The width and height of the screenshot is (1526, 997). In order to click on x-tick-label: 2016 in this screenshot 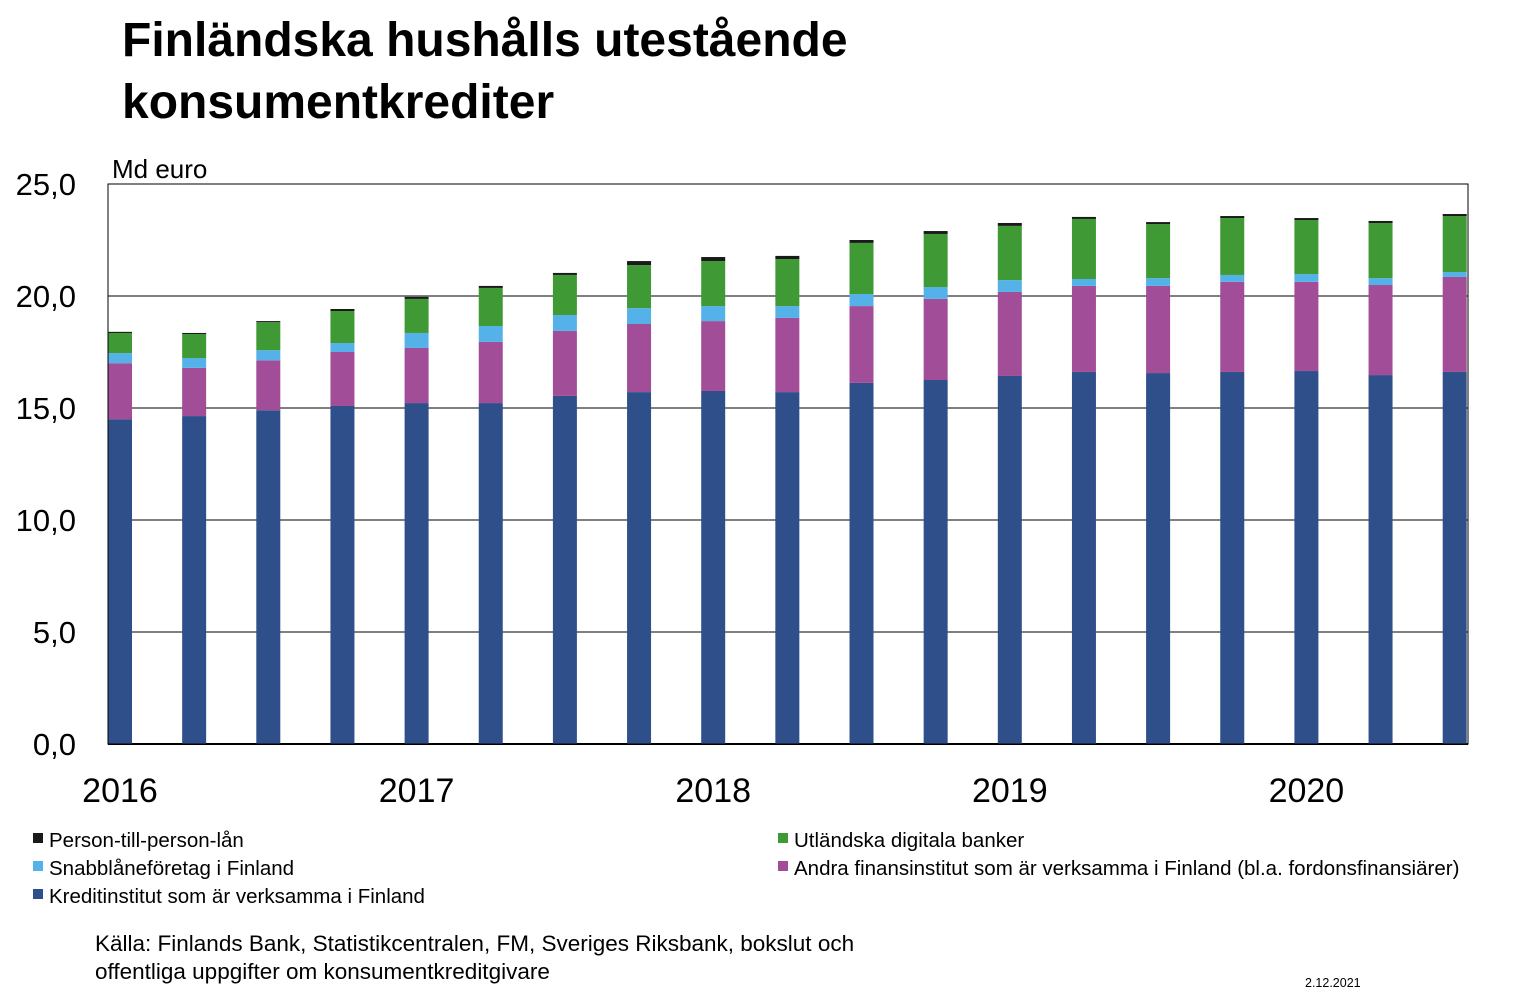, I will do `click(120, 791)`.